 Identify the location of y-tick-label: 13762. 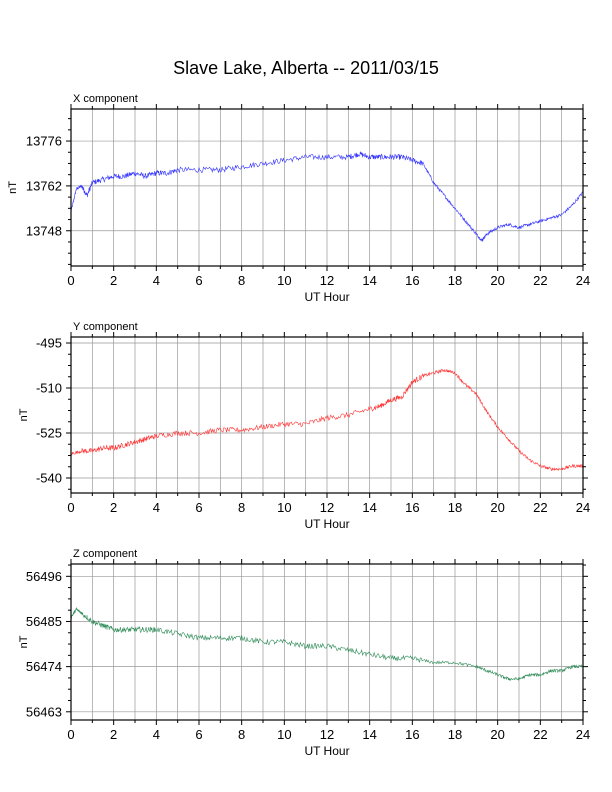
(44, 185).